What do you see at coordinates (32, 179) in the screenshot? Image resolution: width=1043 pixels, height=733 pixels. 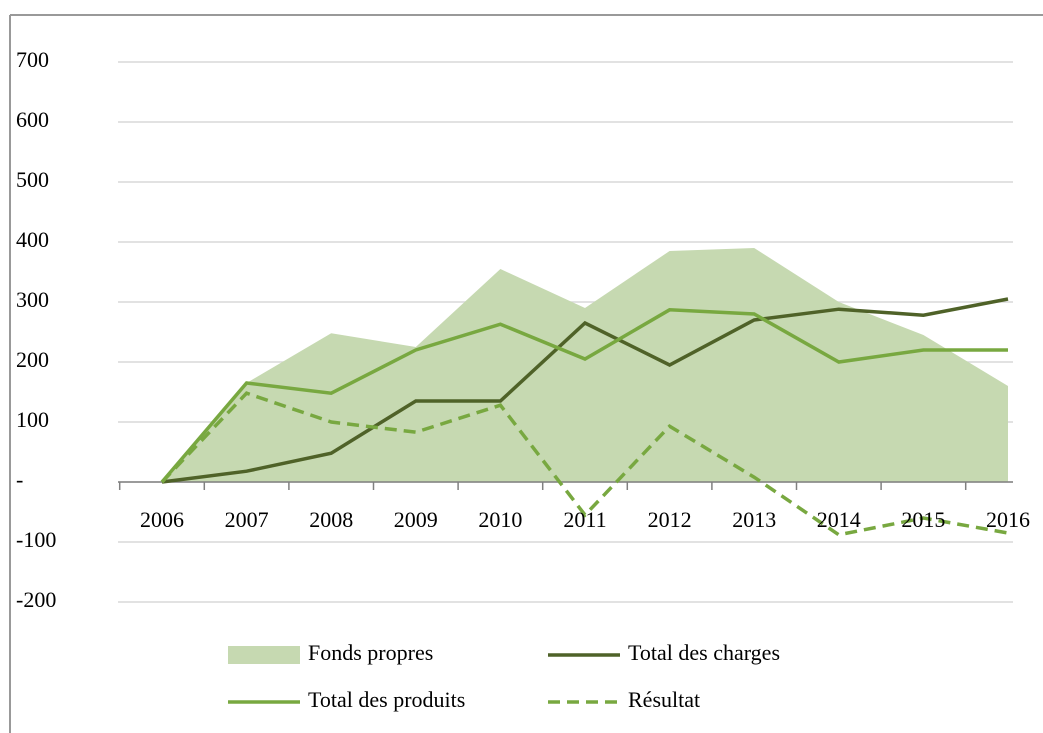 I see `y-tick-label: 500` at bounding box center [32, 179].